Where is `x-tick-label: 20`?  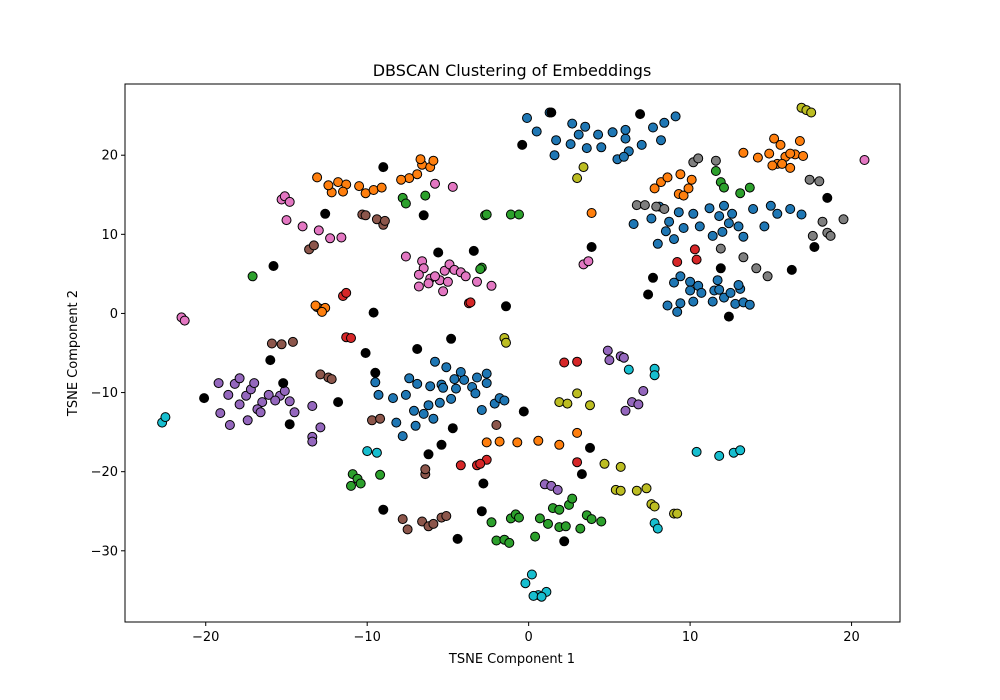 x-tick-label: 20 is located at coordinates (851, 637).